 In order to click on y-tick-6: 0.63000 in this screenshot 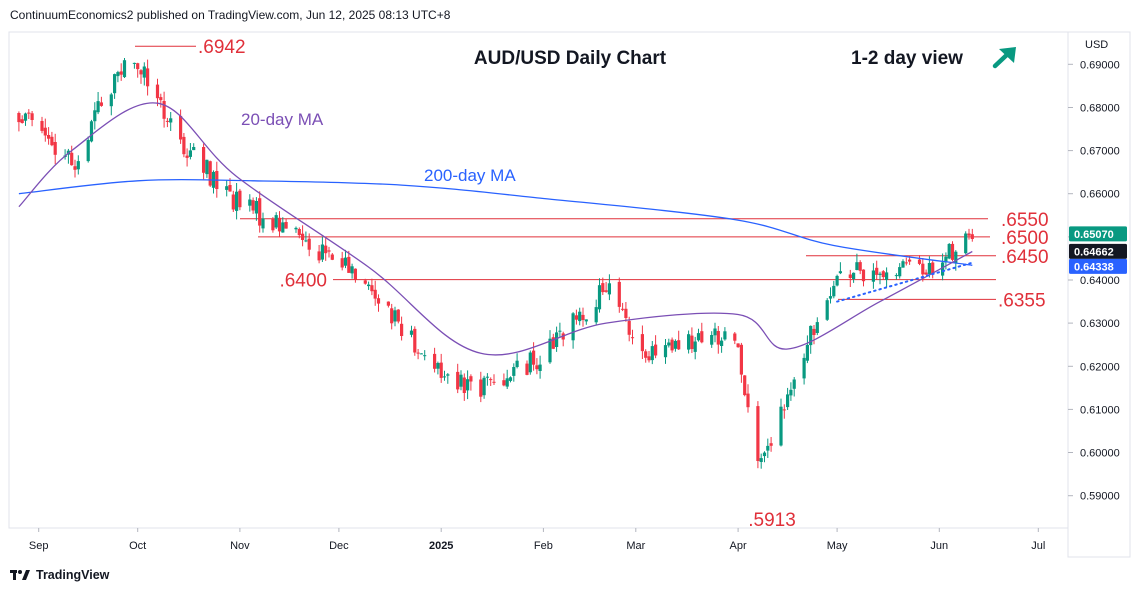, I will do `click(1100, 324)`.